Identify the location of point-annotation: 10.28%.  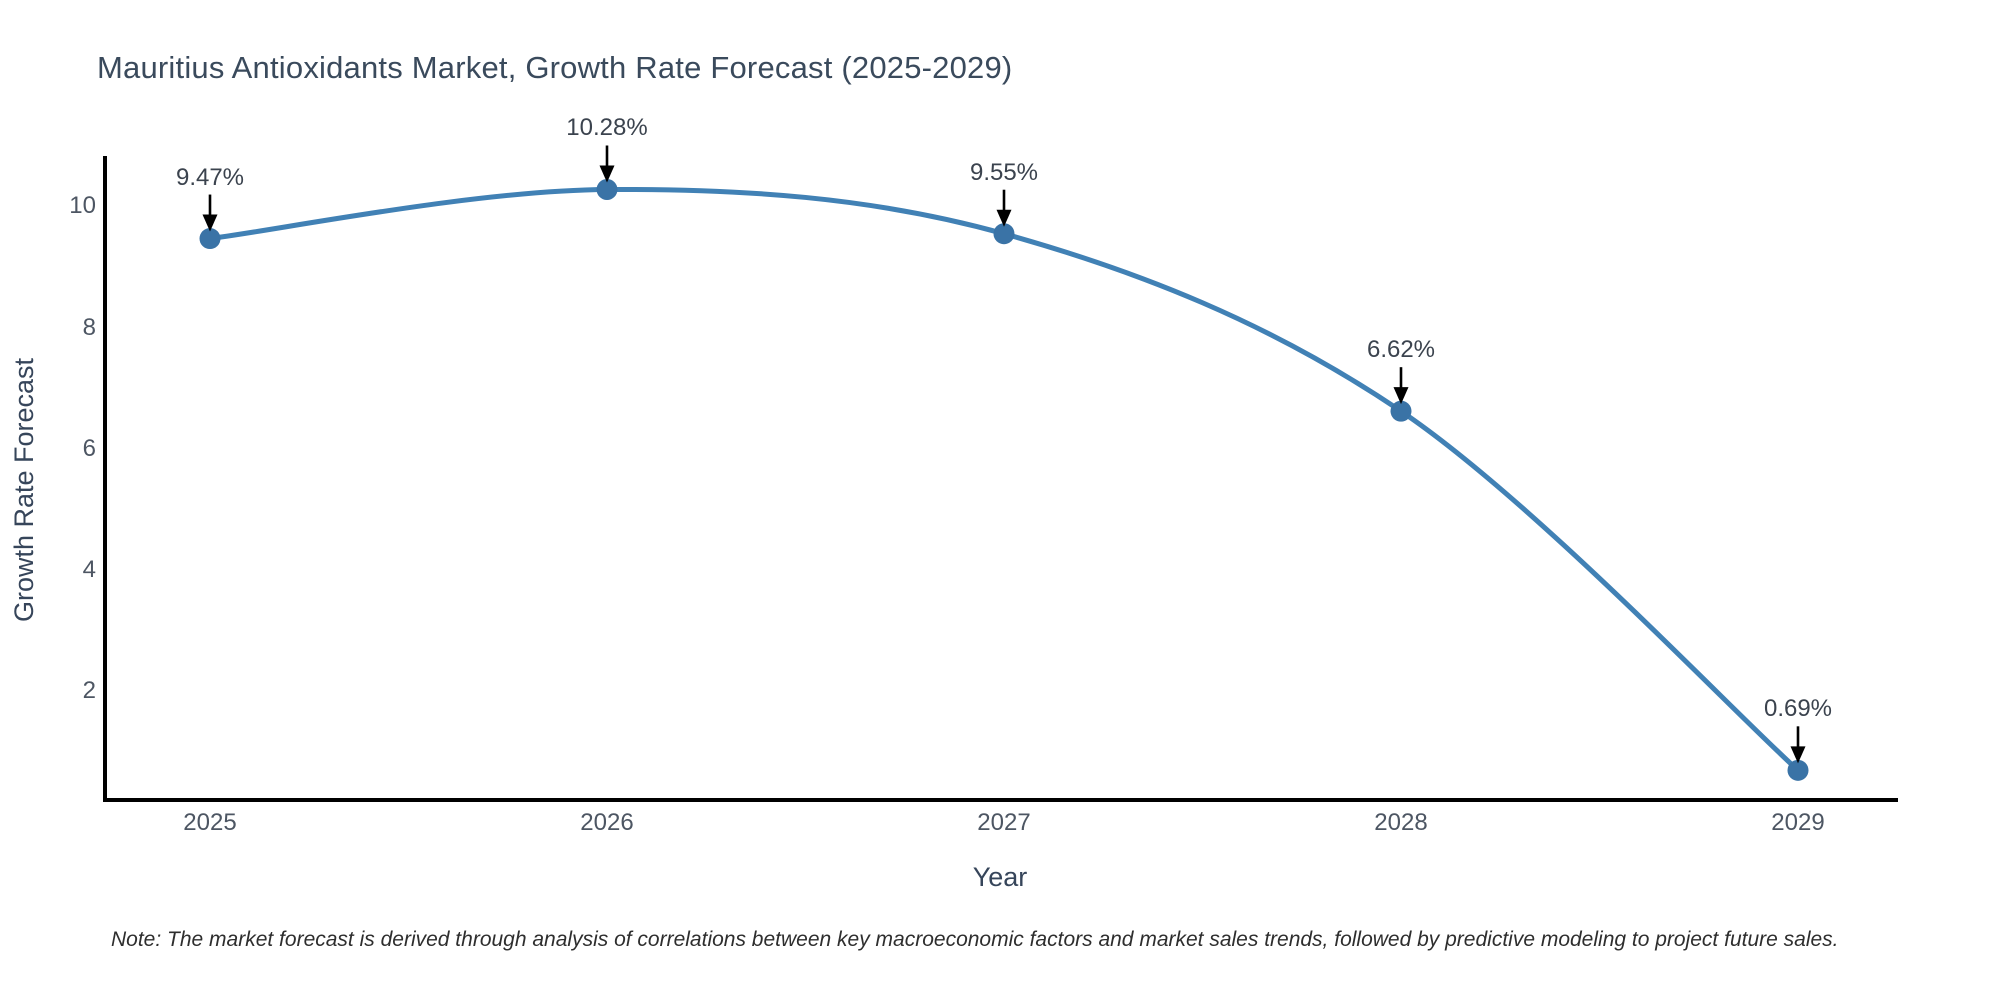
(607, 128).